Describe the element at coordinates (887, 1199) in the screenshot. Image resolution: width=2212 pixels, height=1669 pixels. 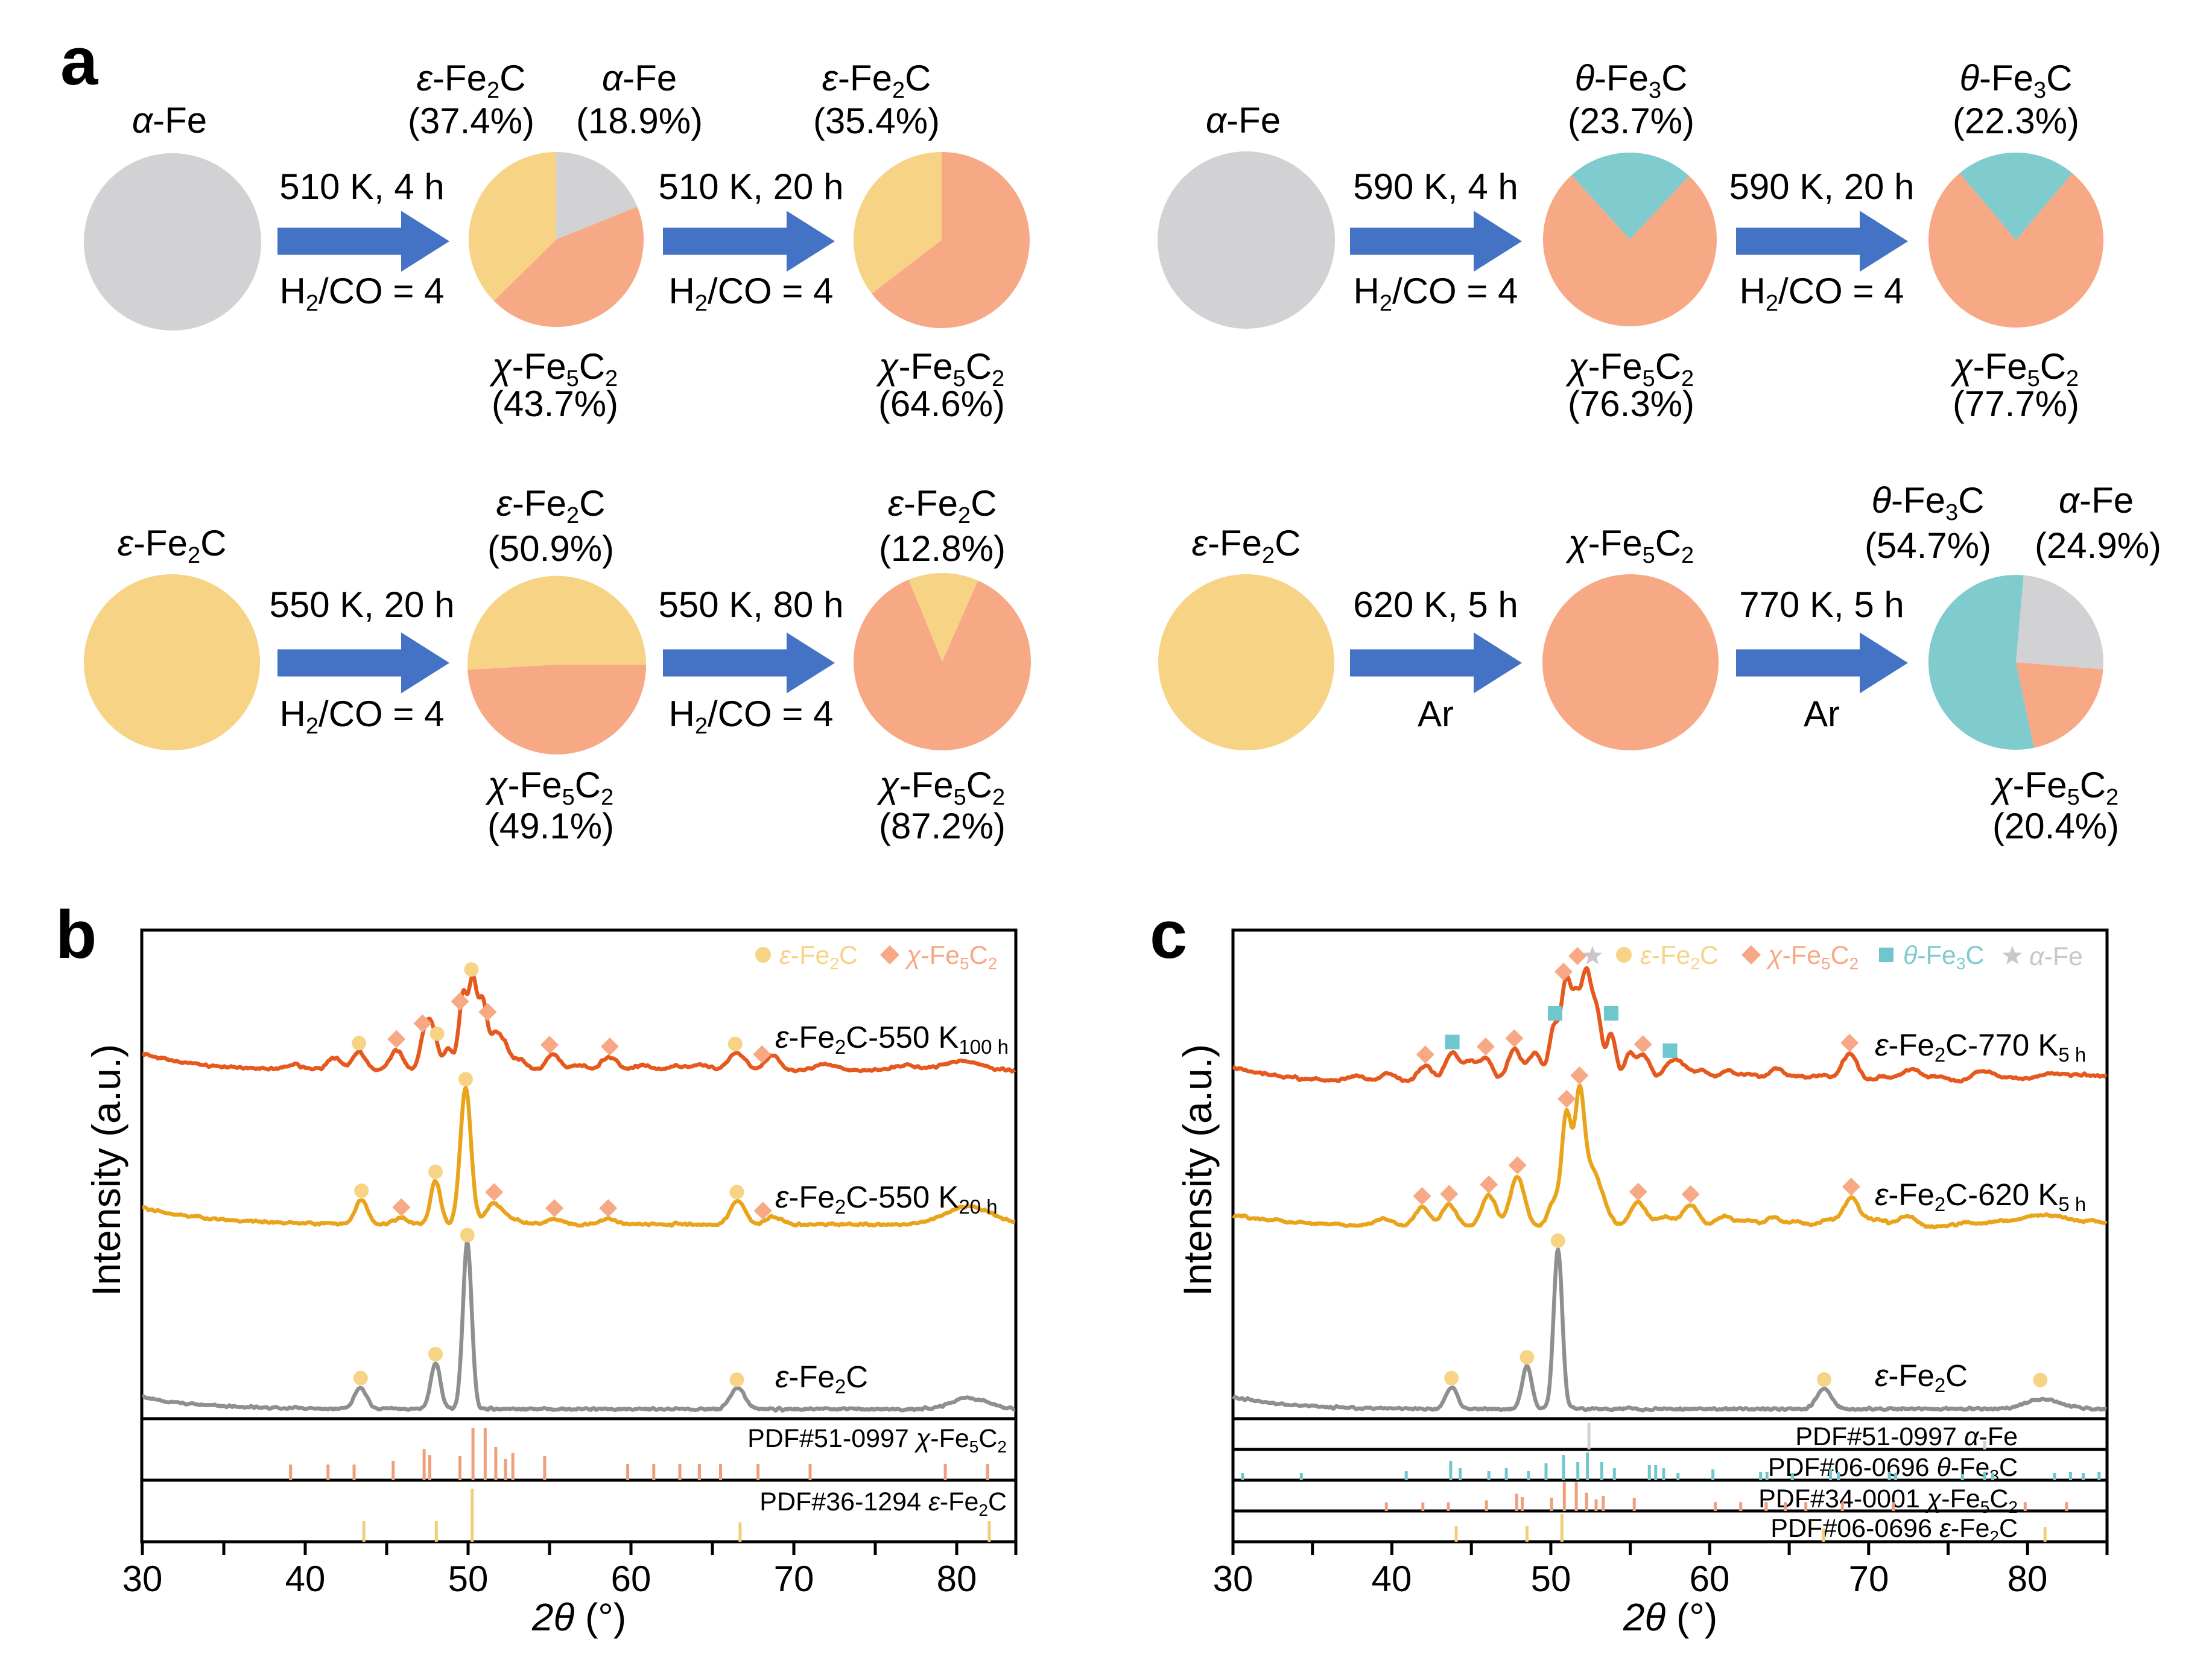
I see `svg-text: ε-Fe2C-550 K20 h` at that location.